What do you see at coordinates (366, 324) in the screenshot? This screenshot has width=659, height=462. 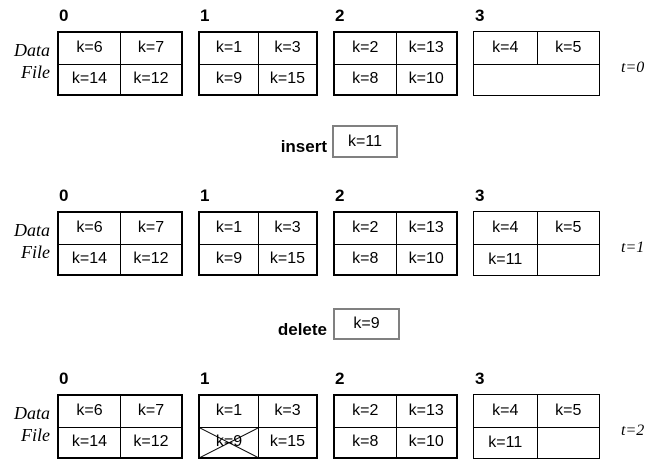 I see `delete-key-box: k=9` at bounding box center [366, 324].